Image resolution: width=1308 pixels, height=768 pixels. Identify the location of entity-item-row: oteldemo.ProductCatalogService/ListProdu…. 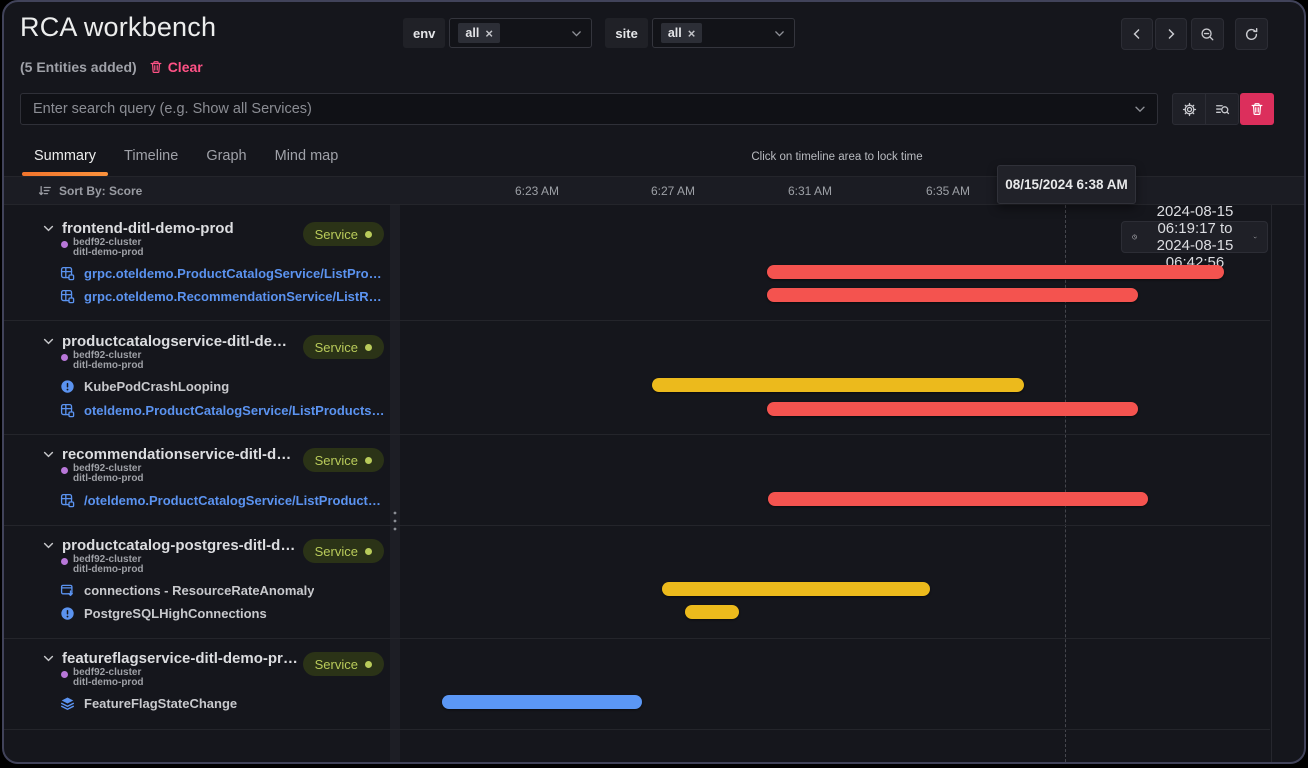
(223, 410).